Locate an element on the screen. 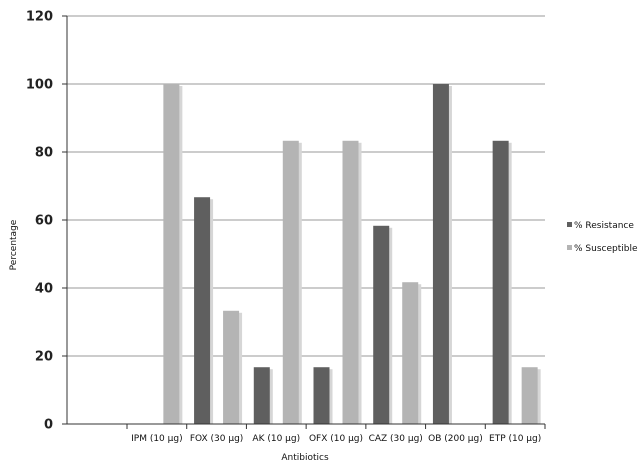 This screenshot has height=463, width=641. x-tick-label: IPM (10 µg) is located at coordinates (156, 439).